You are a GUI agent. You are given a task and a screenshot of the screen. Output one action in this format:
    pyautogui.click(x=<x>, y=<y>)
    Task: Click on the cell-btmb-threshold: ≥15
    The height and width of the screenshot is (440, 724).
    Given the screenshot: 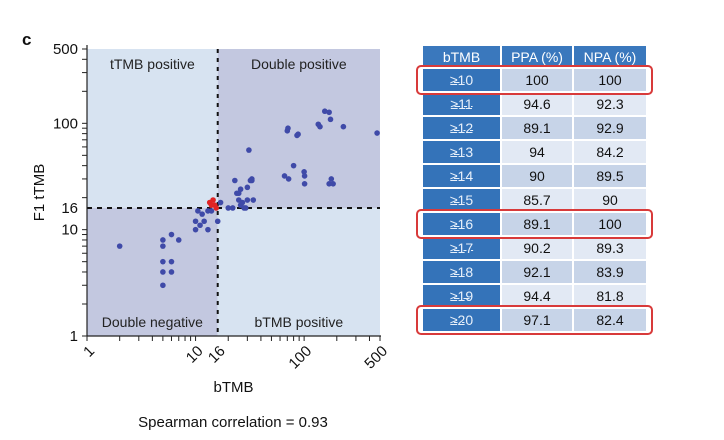 What is the action you would take?
    pyautogui.click(x=461, y=200)
    